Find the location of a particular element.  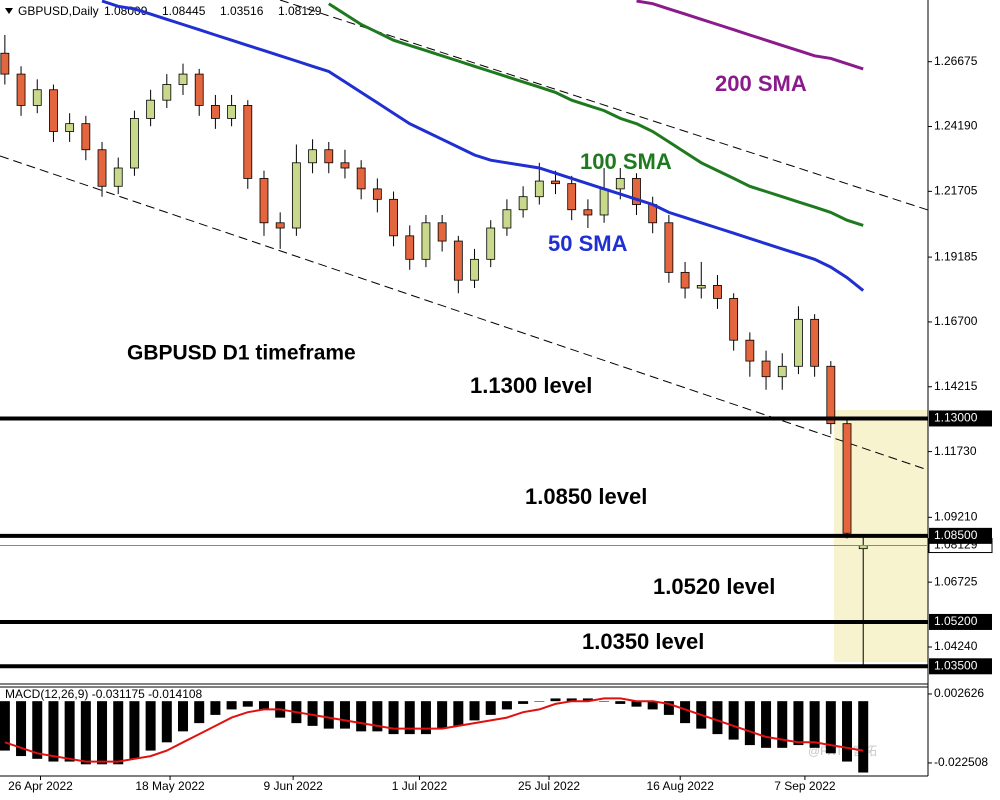

sma-label: 200 SMA is located at coordinates (761, 83).